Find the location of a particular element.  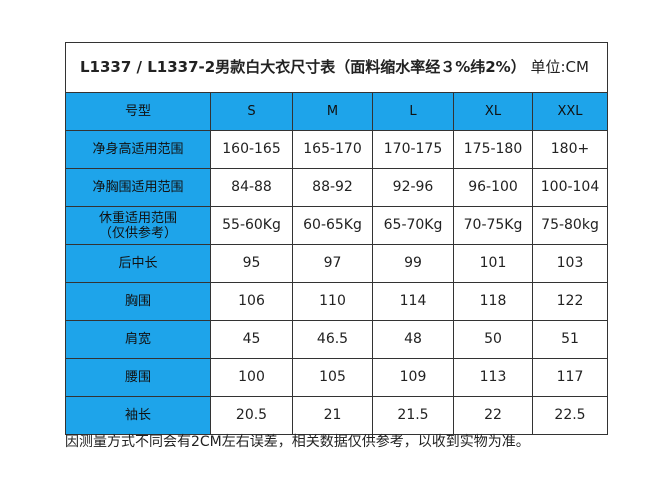

cell: 175-180 is located at coordinates (493, 149).